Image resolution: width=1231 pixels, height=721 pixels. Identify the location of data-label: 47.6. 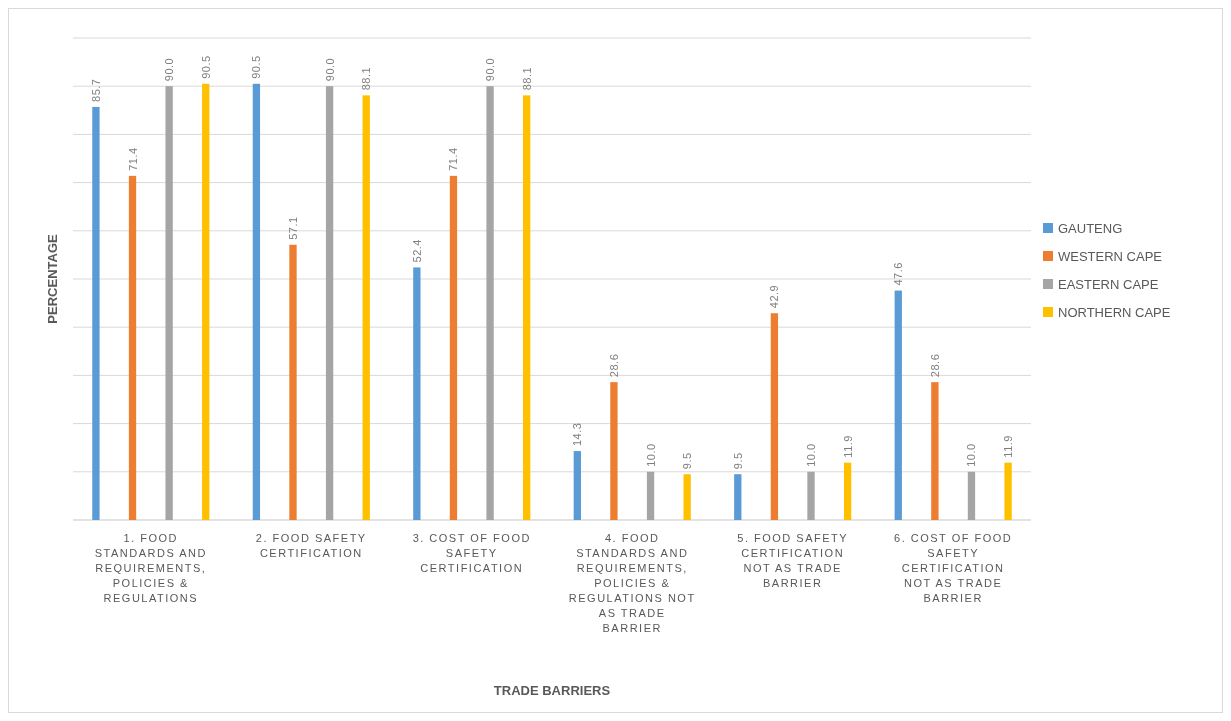
(898, 274).